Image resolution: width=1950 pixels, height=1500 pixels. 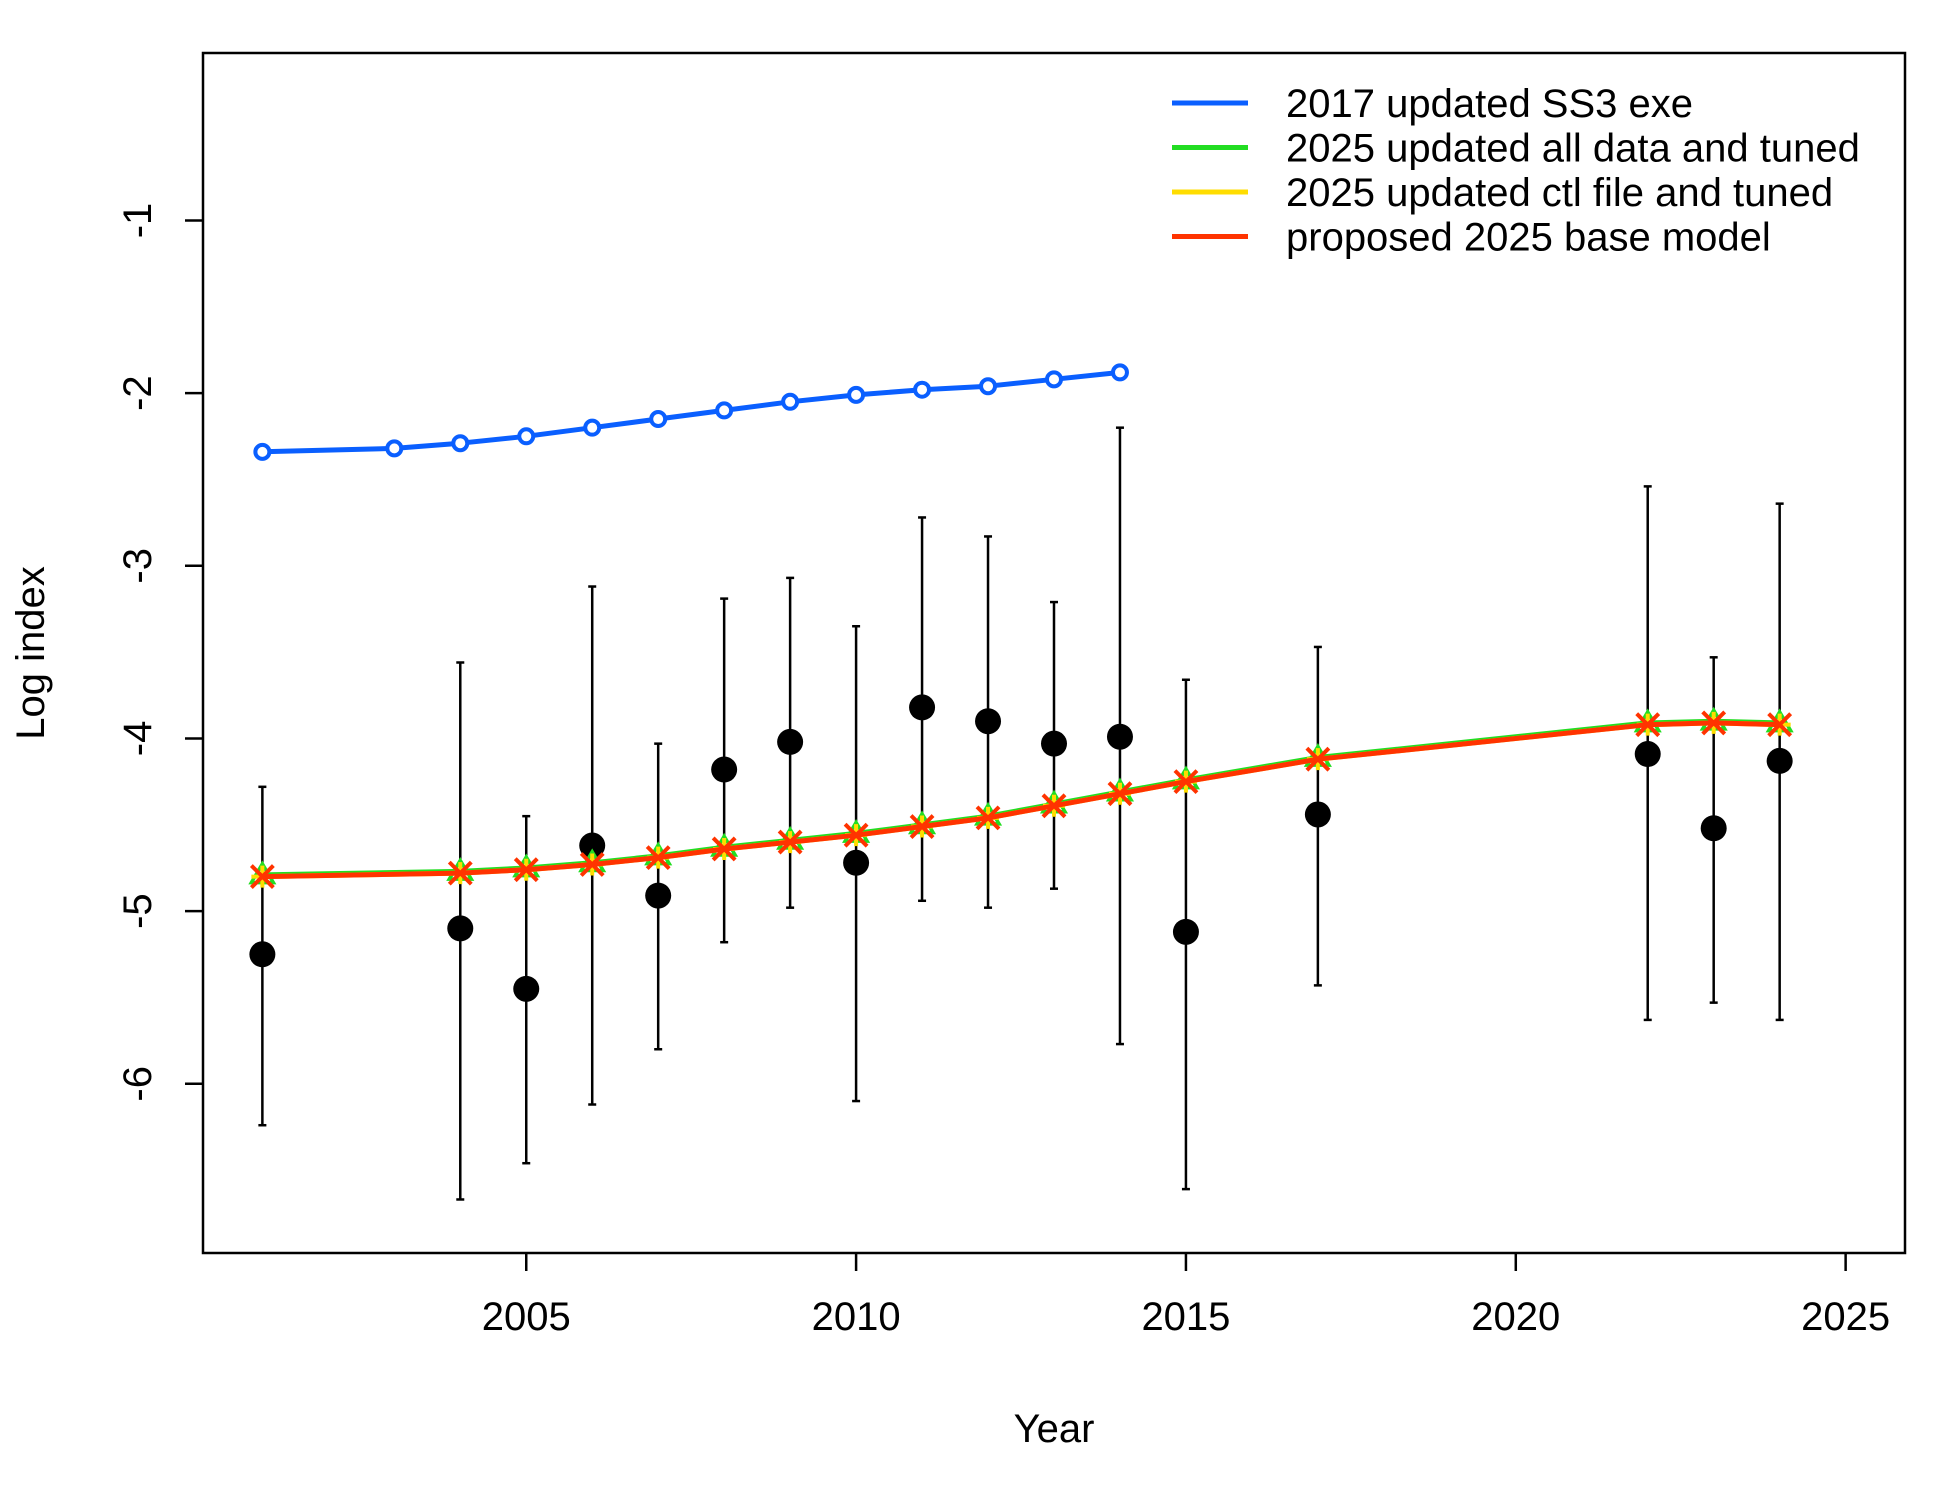 I want to click on x-tick-label: 2020, so click(x=1515, y=1317).